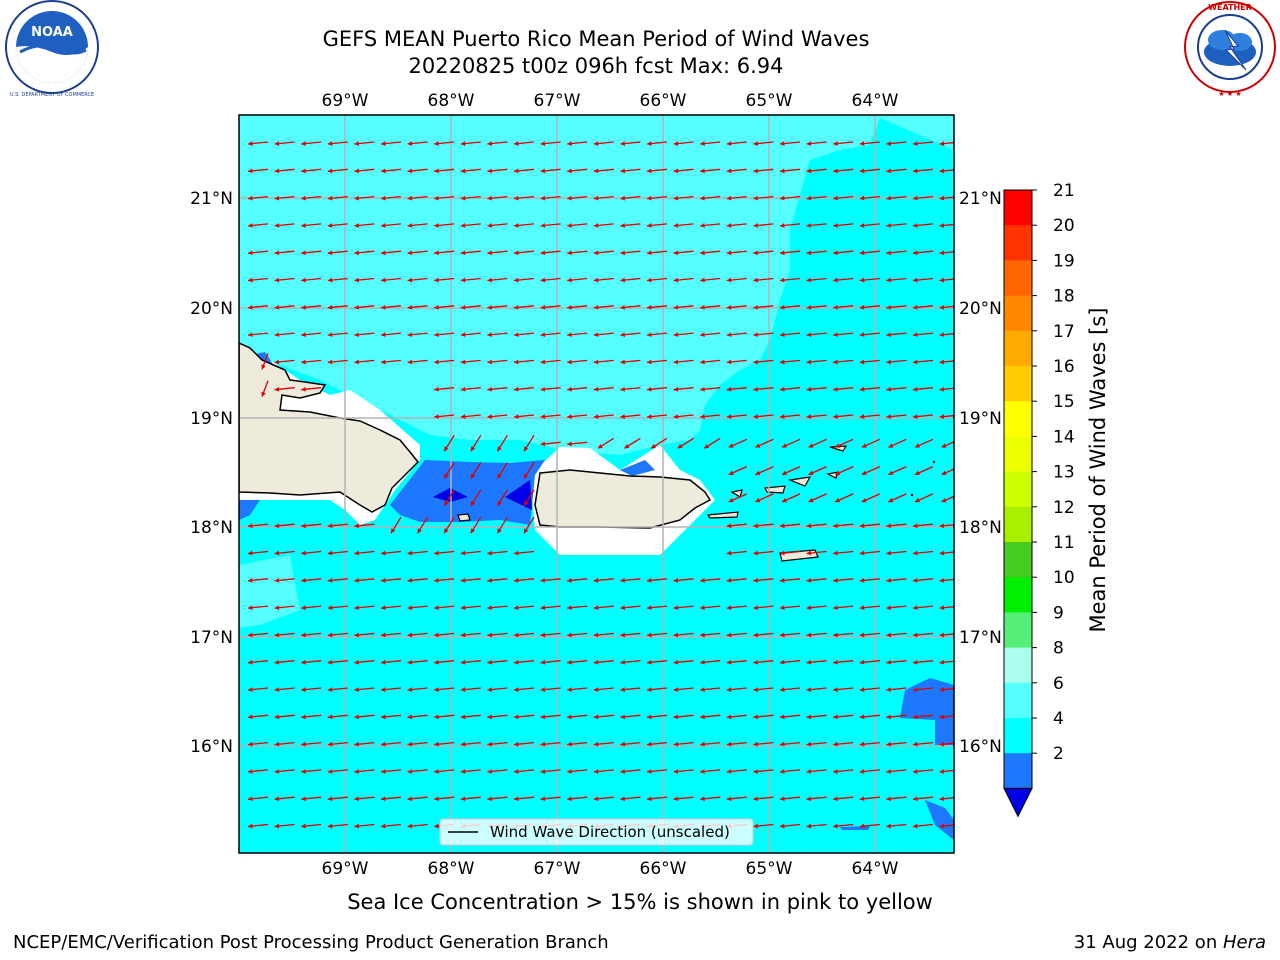 This screenshot has width=1280, height=960. Describe the element at coordinates (1064, 297) in the screenshot. I see `colorbar-tick-label: 18` at that location.